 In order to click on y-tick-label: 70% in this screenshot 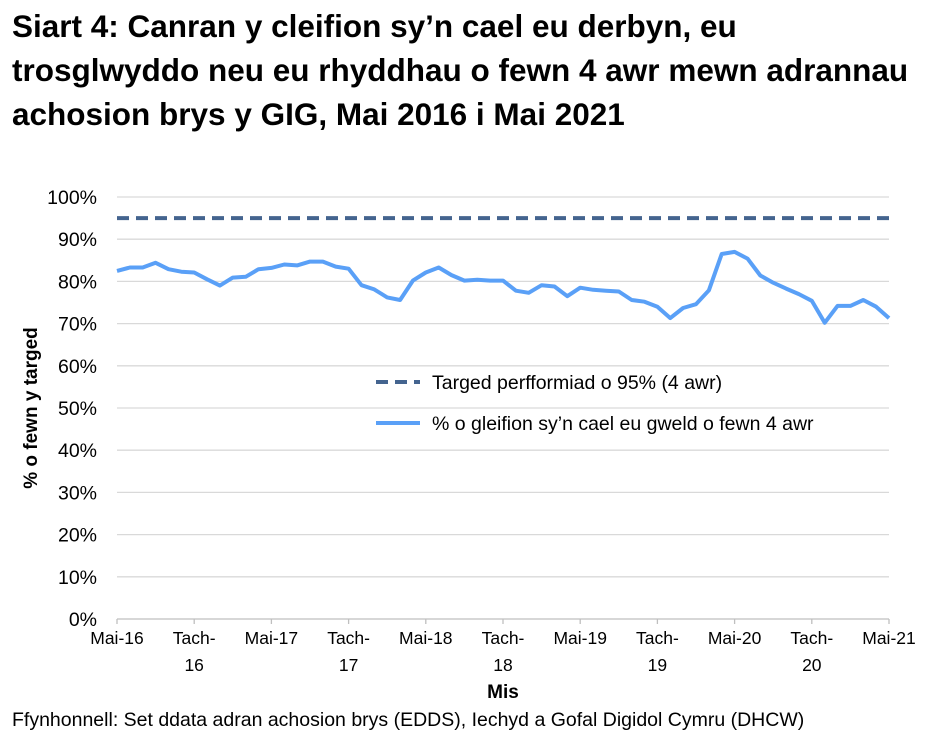, I will do `click(77, 325)`.